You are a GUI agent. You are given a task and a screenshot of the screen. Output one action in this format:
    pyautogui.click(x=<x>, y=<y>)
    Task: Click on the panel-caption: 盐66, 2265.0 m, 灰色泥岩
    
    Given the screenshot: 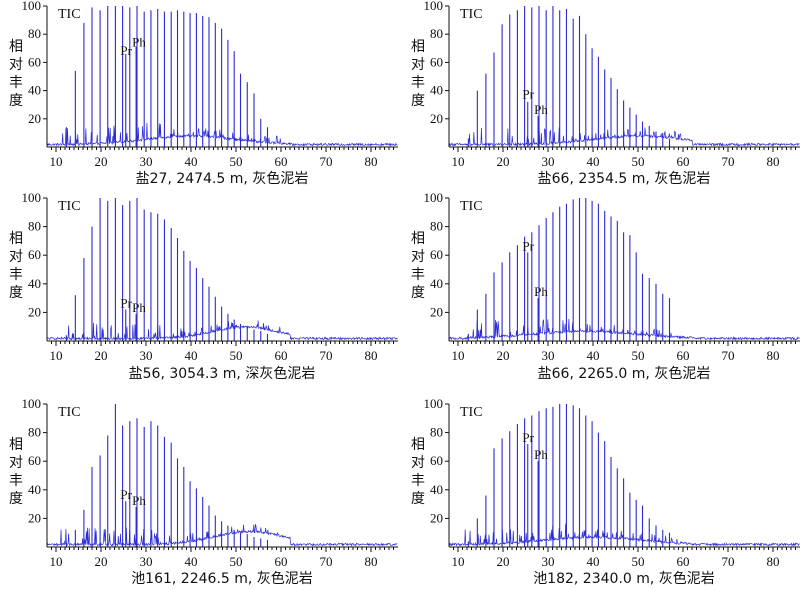 What is the action you would take?
    pyautogui.click(x=624, y=373)
    